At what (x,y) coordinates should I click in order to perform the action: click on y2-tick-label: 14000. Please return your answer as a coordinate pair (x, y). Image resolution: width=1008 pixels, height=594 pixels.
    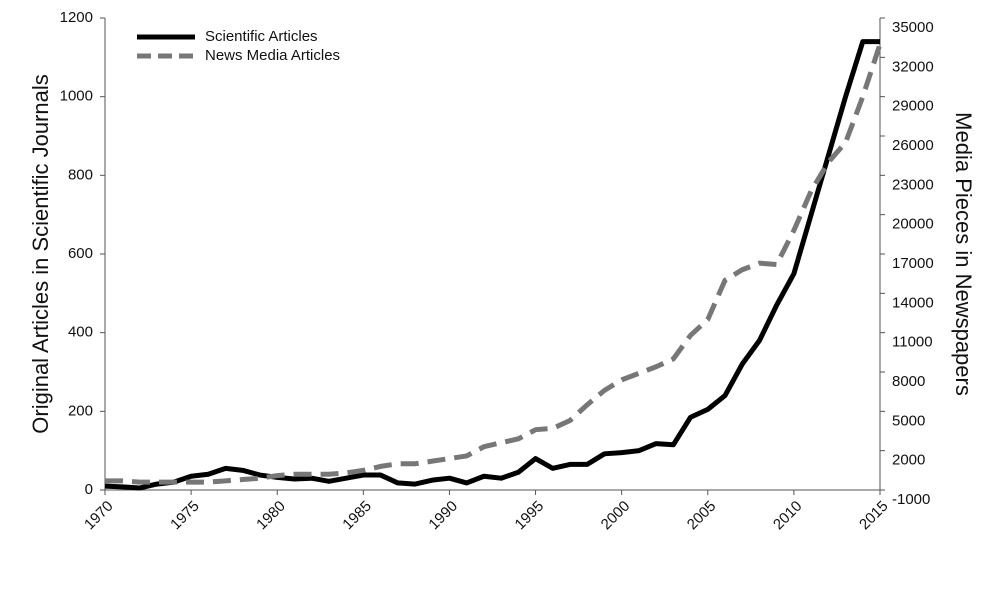
    Looking at the image, I should click on (913, 302).